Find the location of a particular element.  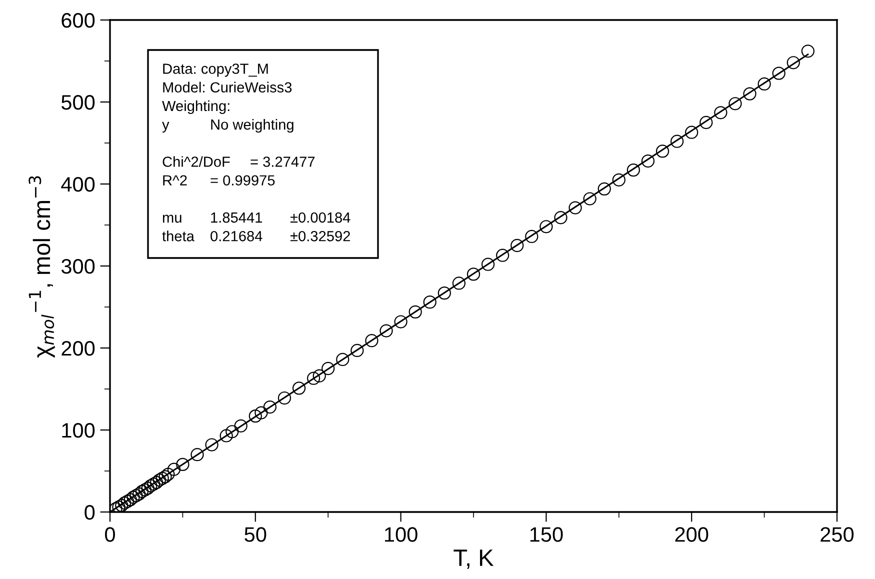

x-tick-label: 200 is located at coordinates (691, 534).